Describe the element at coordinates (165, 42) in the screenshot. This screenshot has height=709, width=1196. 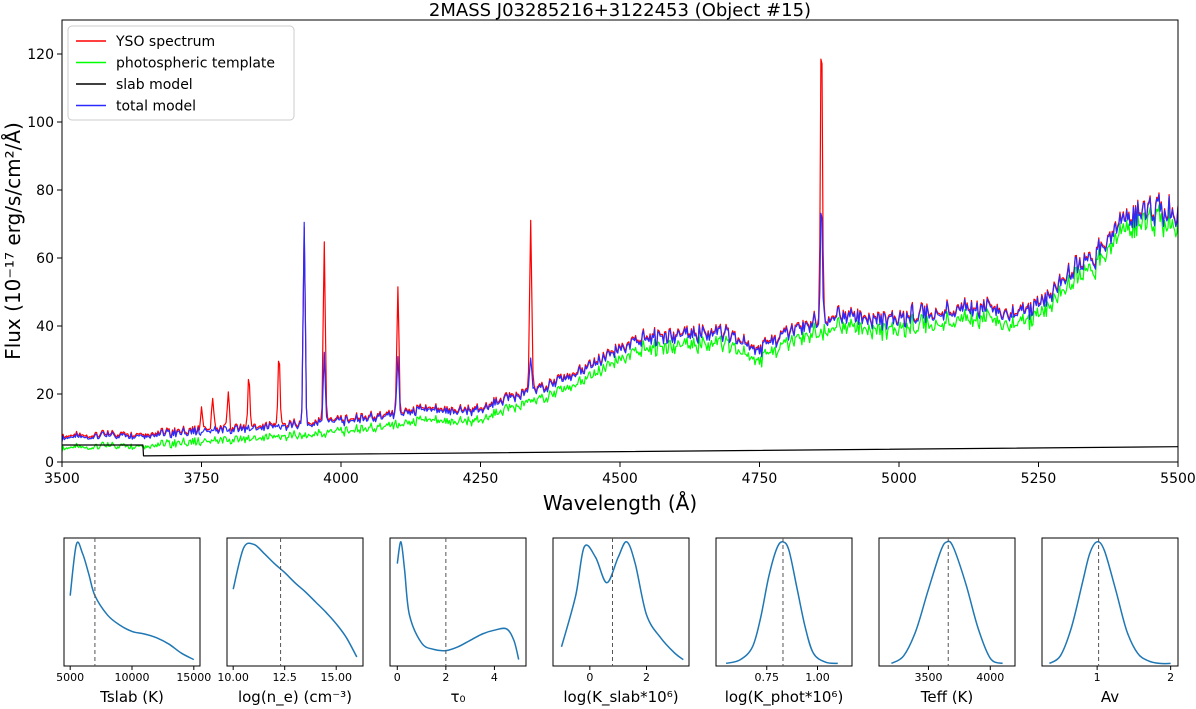
I see `legend-label: YSO spectrum` at that location.